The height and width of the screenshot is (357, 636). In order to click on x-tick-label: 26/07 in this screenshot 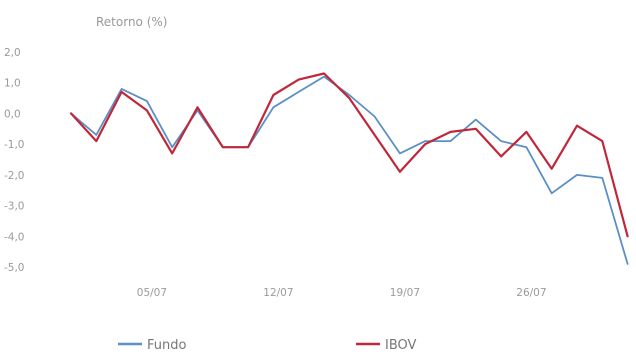, I will do `click(531, 293)`.